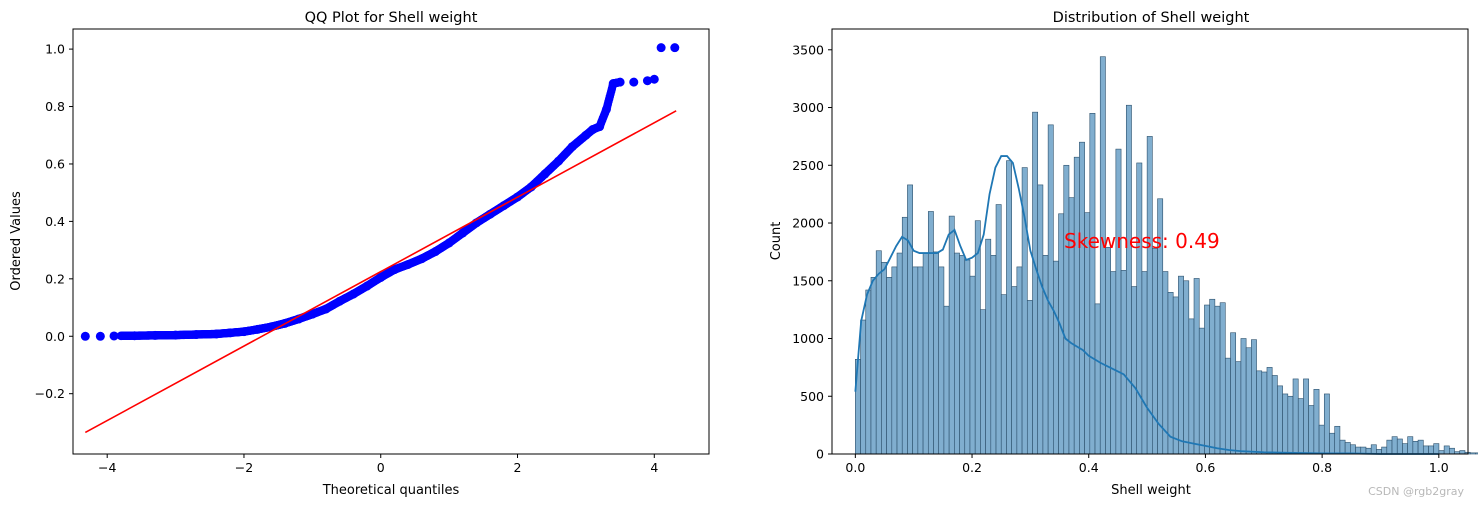 The image size is (1478, 507). Describe the element at coordinates (55, 49) in the screenshot. I see `qq-y-tick-label: 1.0` at that location.